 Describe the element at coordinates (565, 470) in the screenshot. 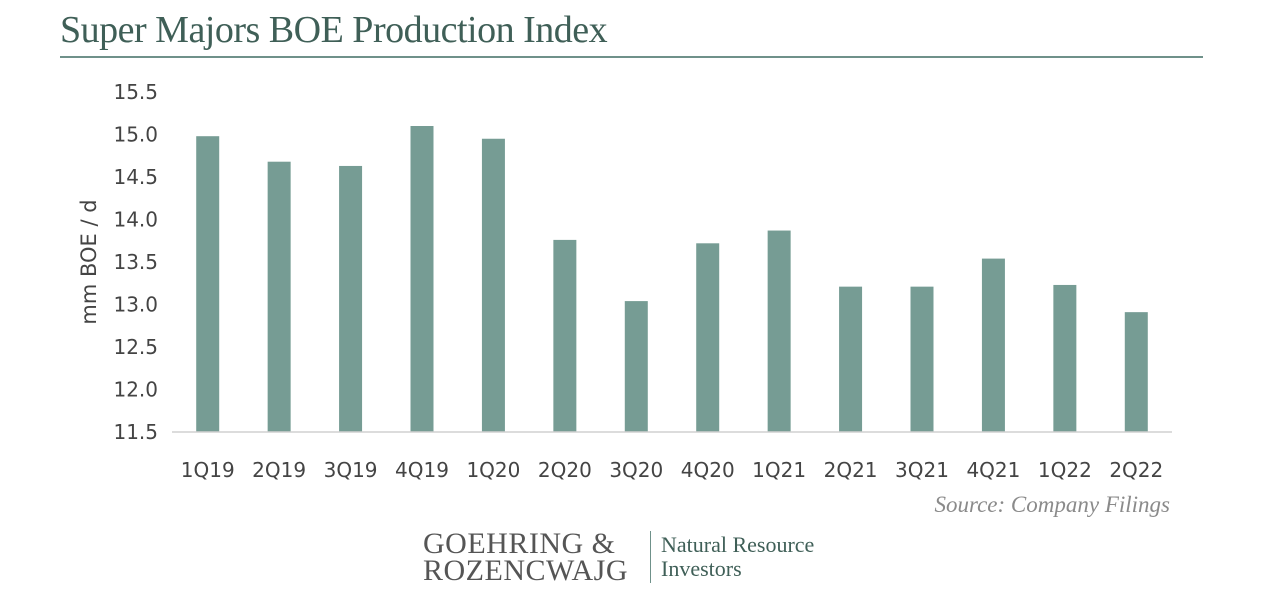

I see `x-tick-label: 2Q20` at that location.